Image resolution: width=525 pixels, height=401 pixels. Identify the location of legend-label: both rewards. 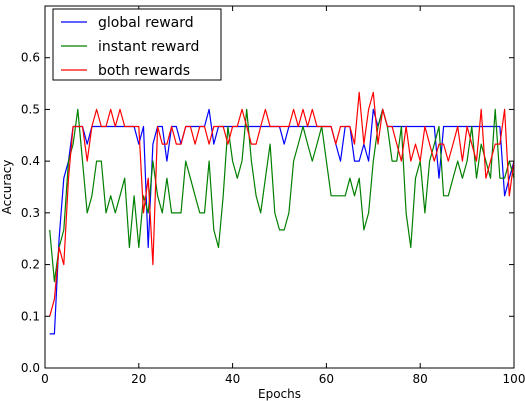
(144, 71).